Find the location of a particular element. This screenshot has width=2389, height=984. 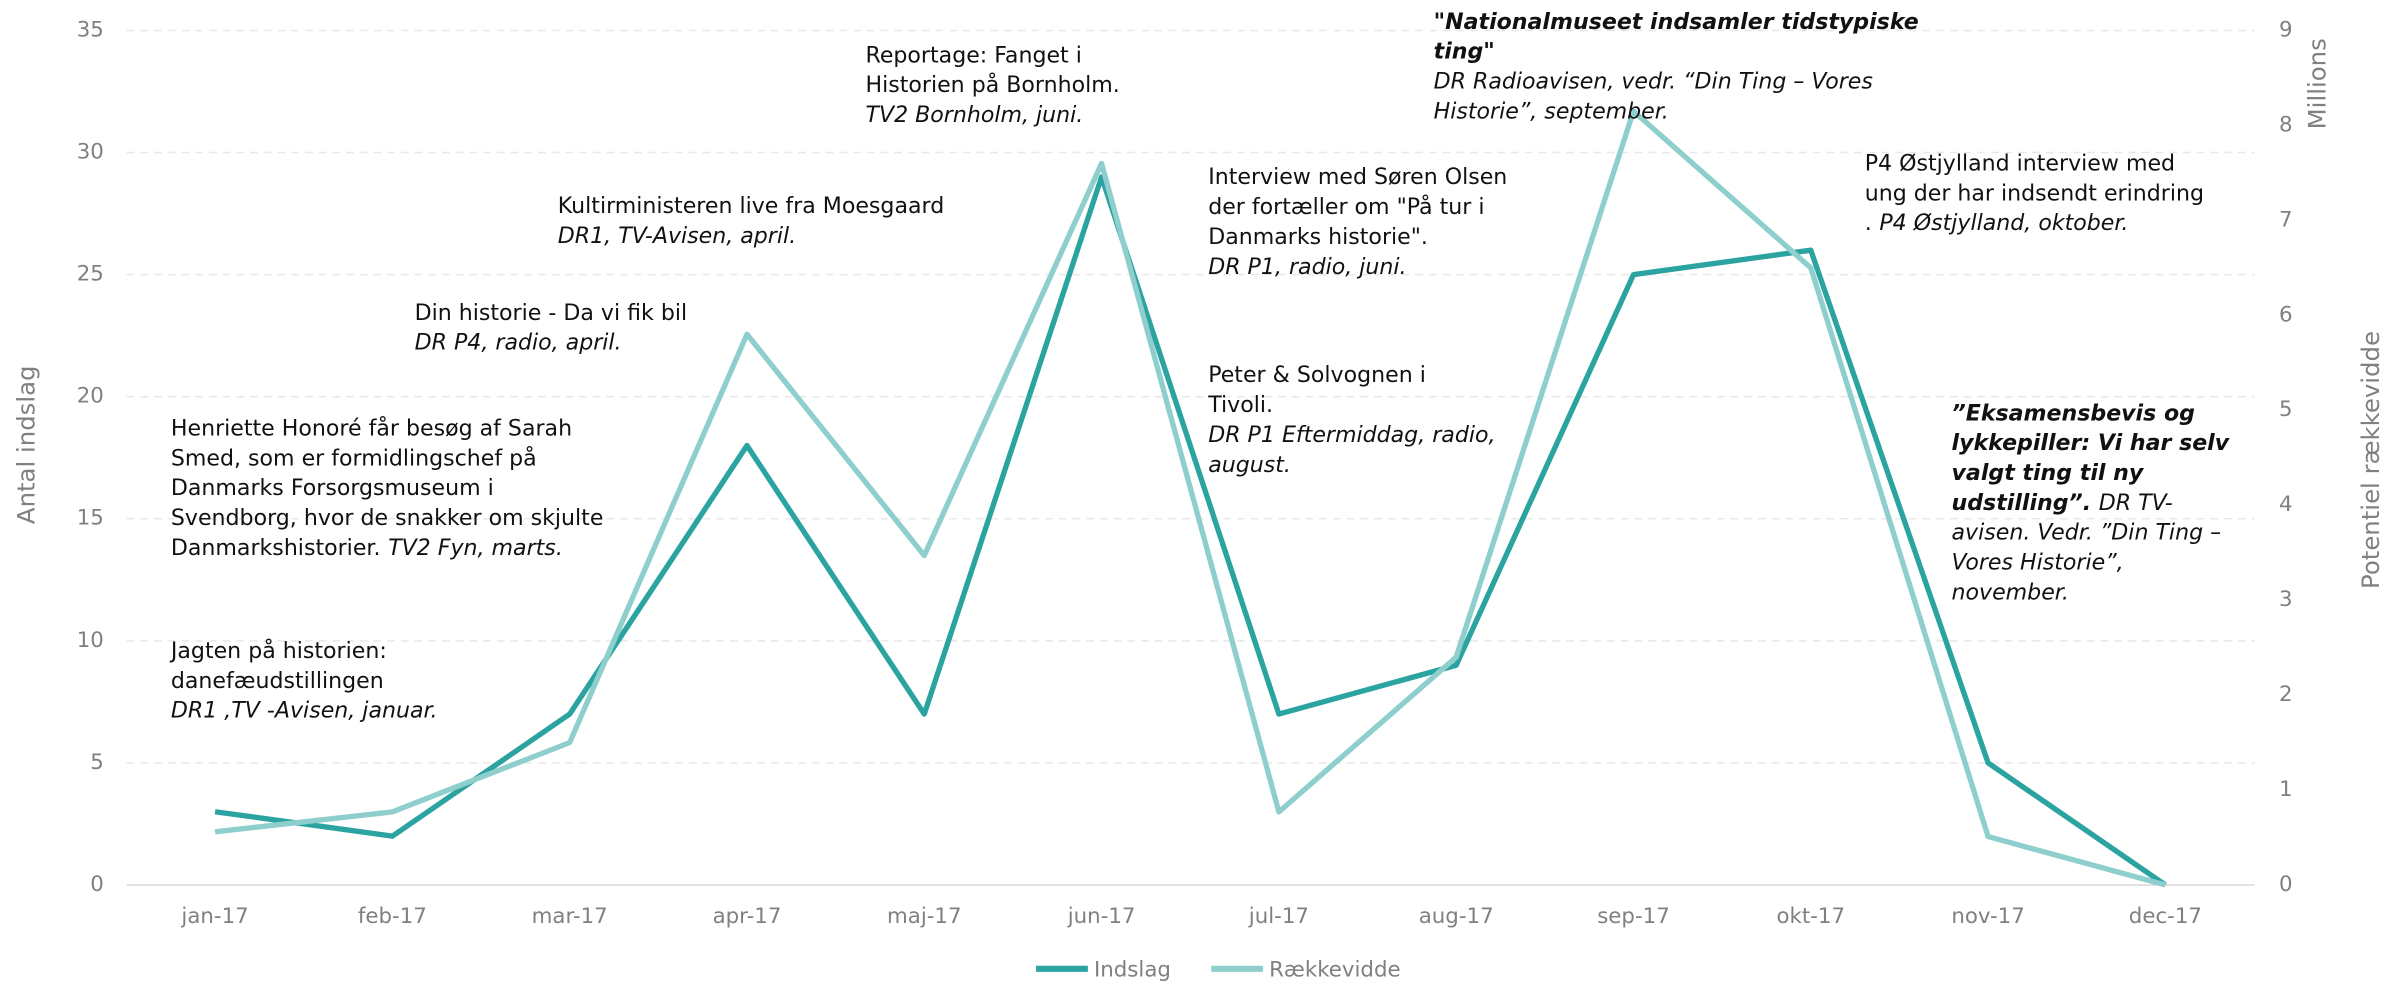

annotation-line: Historien på Bornholm. is located at coordinates (992, 85).